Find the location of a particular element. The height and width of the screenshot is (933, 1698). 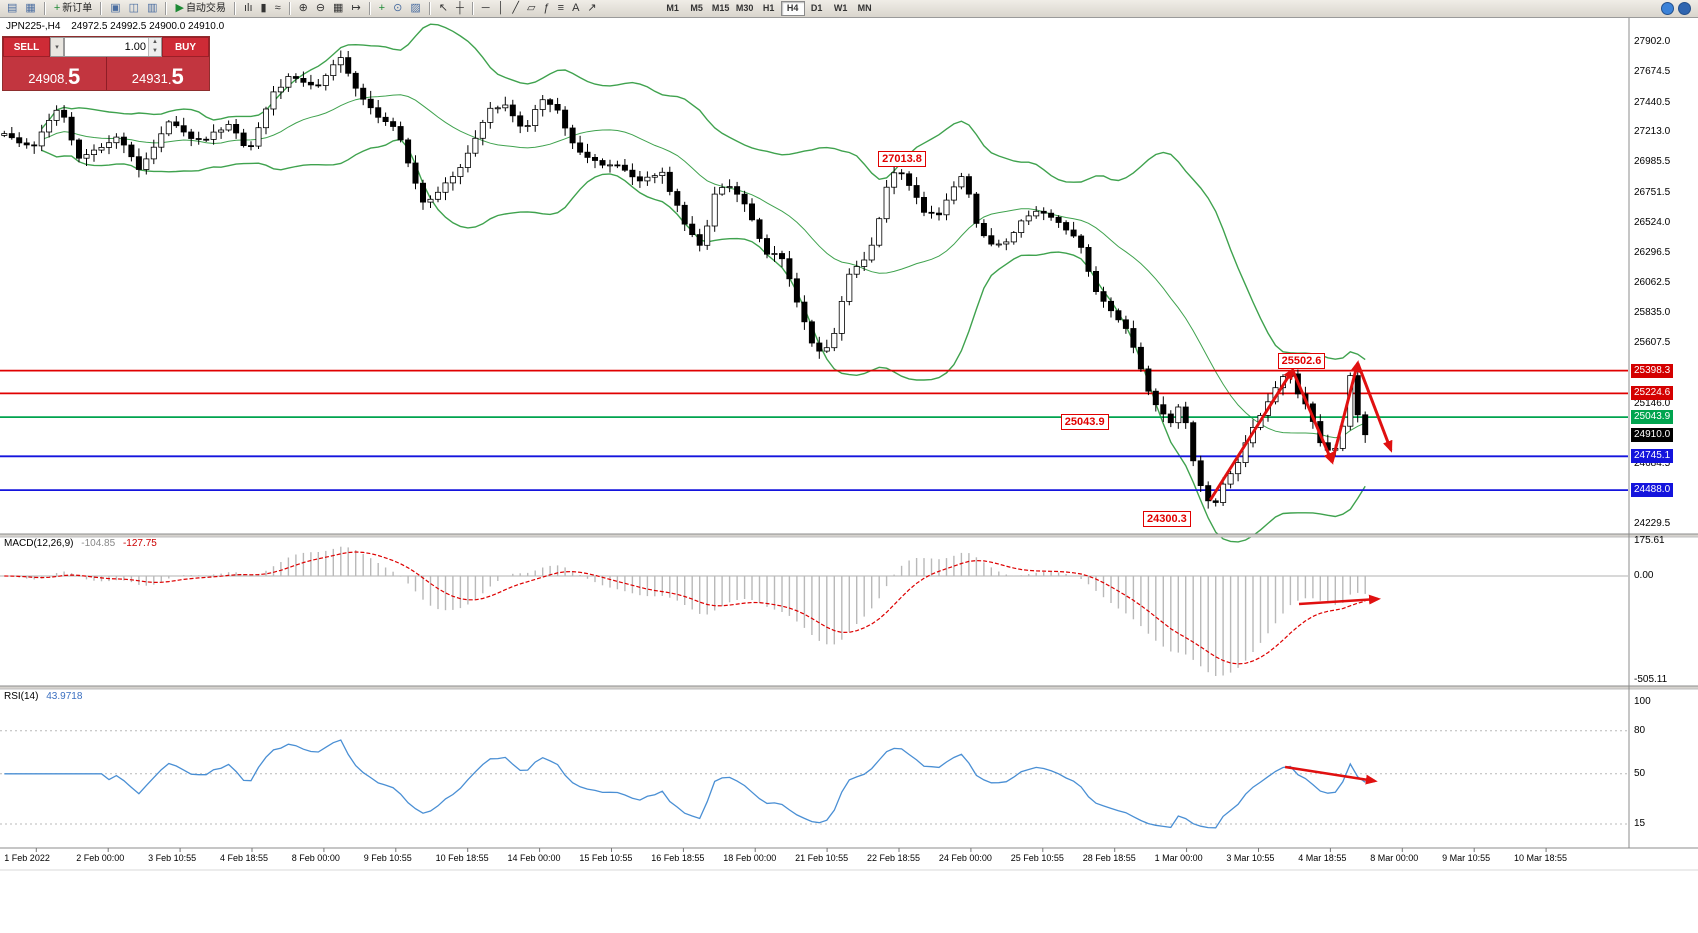

toolbar-button-zoom-in: ⊕ is located at coordinates (303, 8).